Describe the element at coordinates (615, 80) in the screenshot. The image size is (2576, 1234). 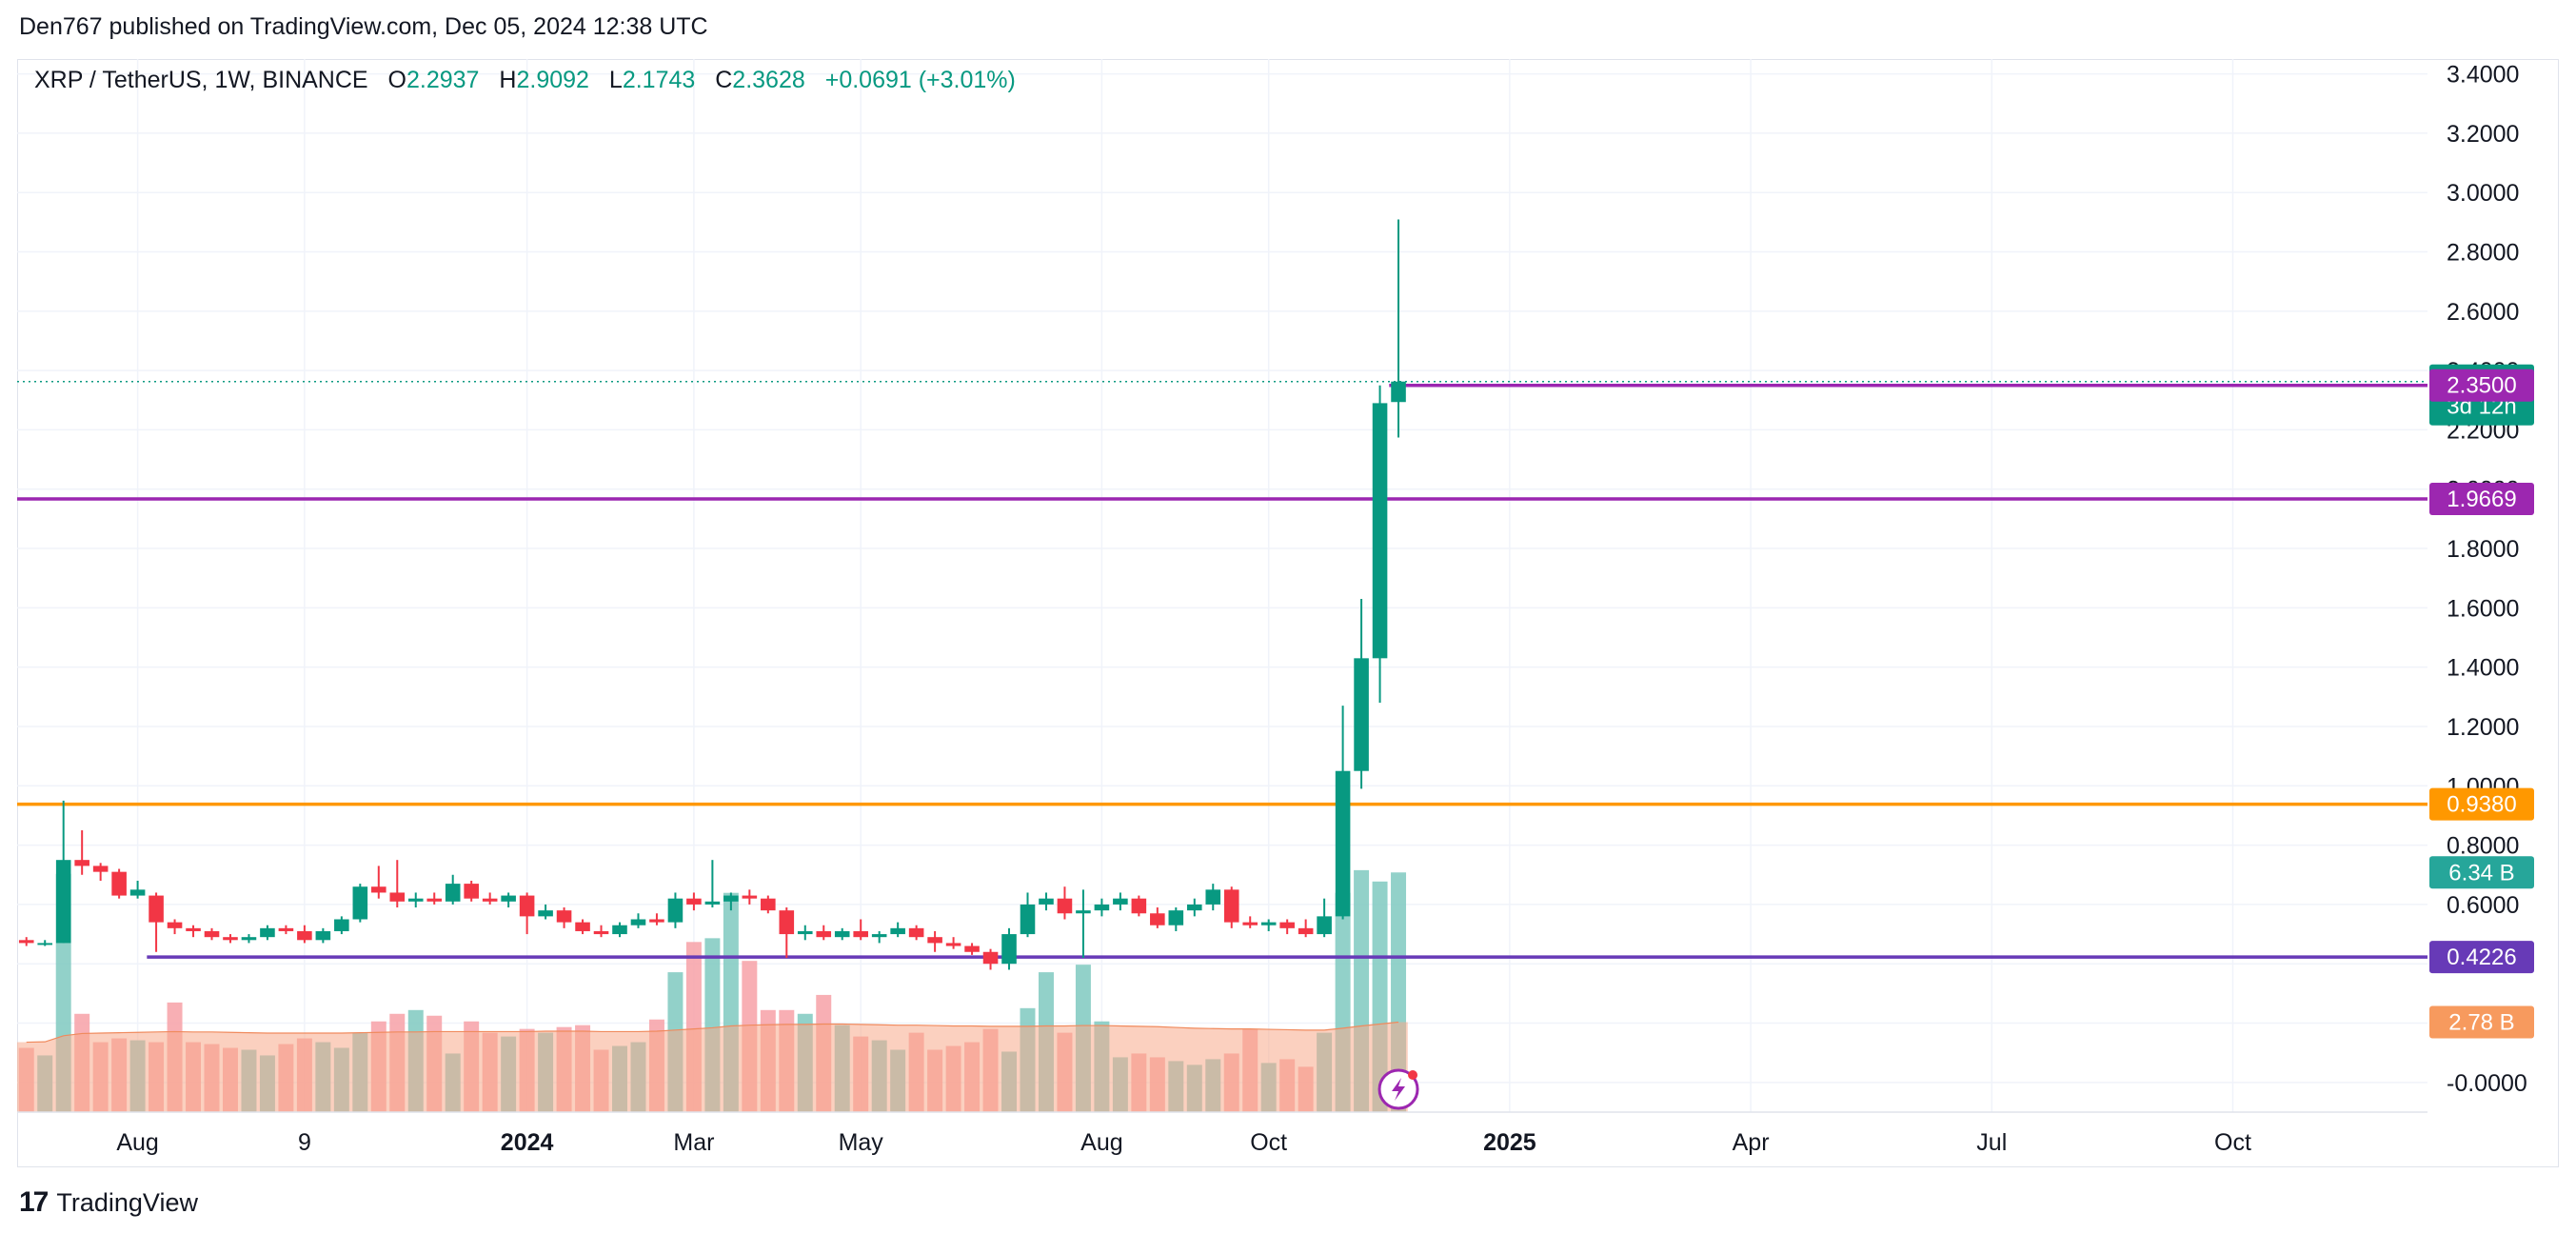
I see `legend-low-label: L` at that location.